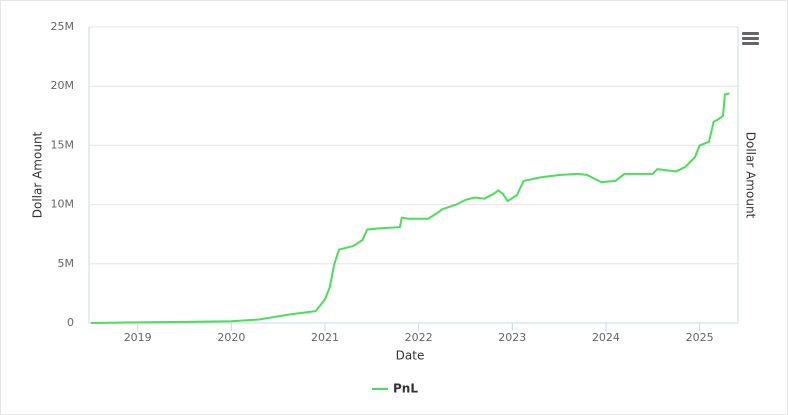  Describe the element at coordinates (63, 26) in the screenshot. I see `y-tick-label: 25M` at that location.